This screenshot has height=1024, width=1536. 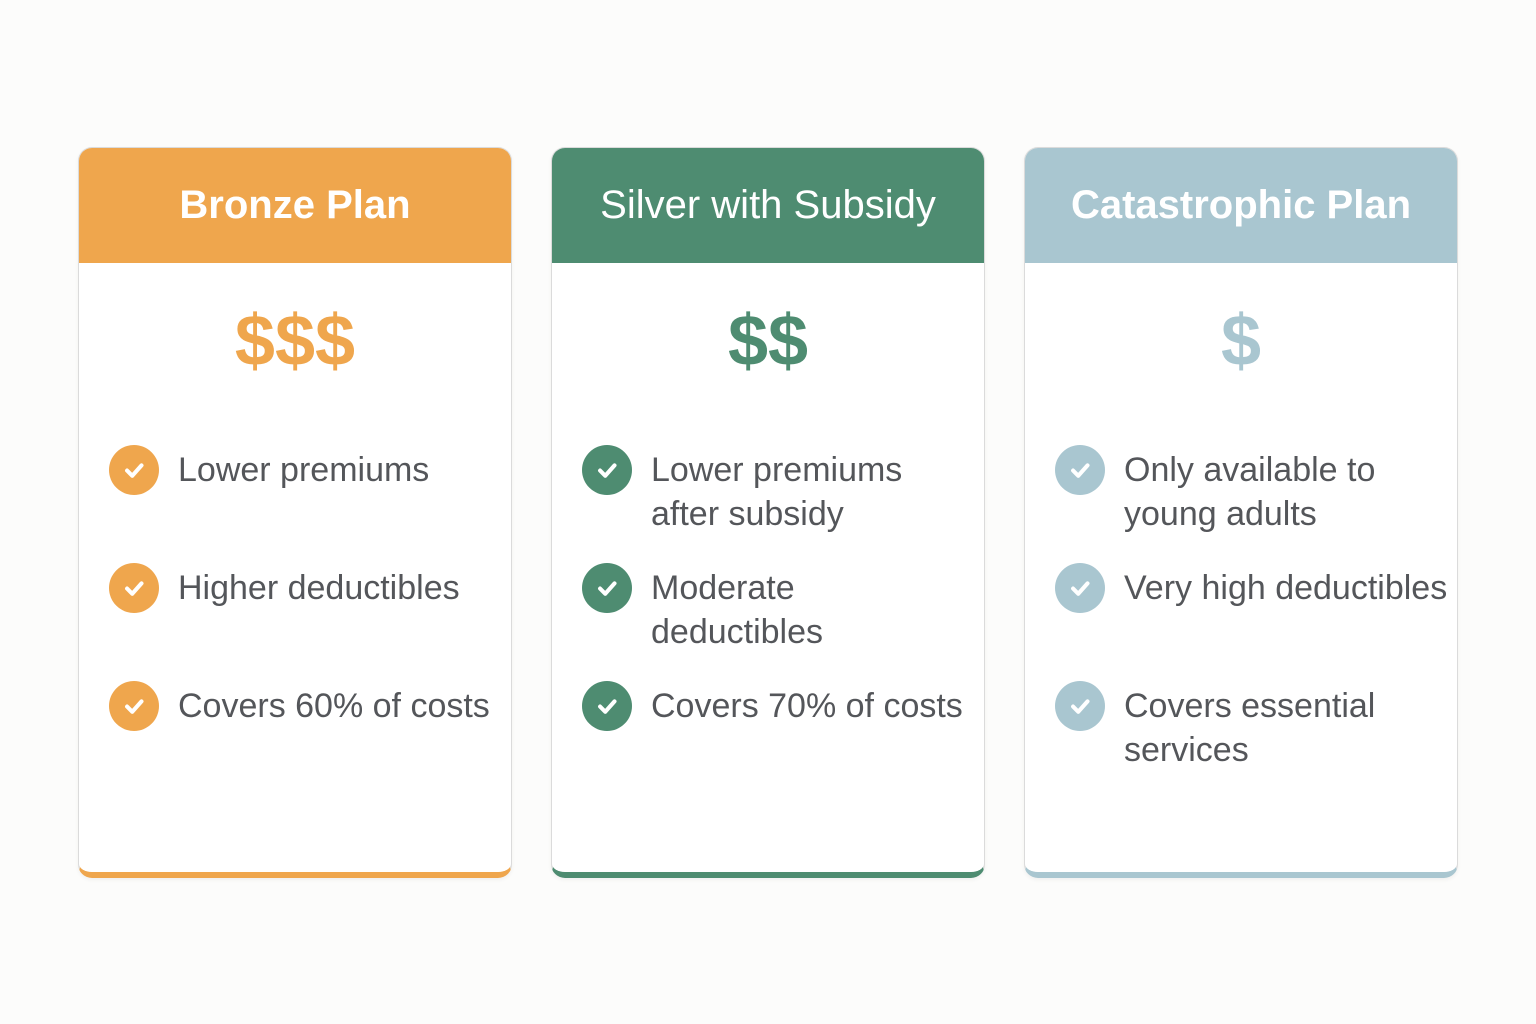 I want to click on list-item: Moderate deductibles, so click(x=779, y=622).